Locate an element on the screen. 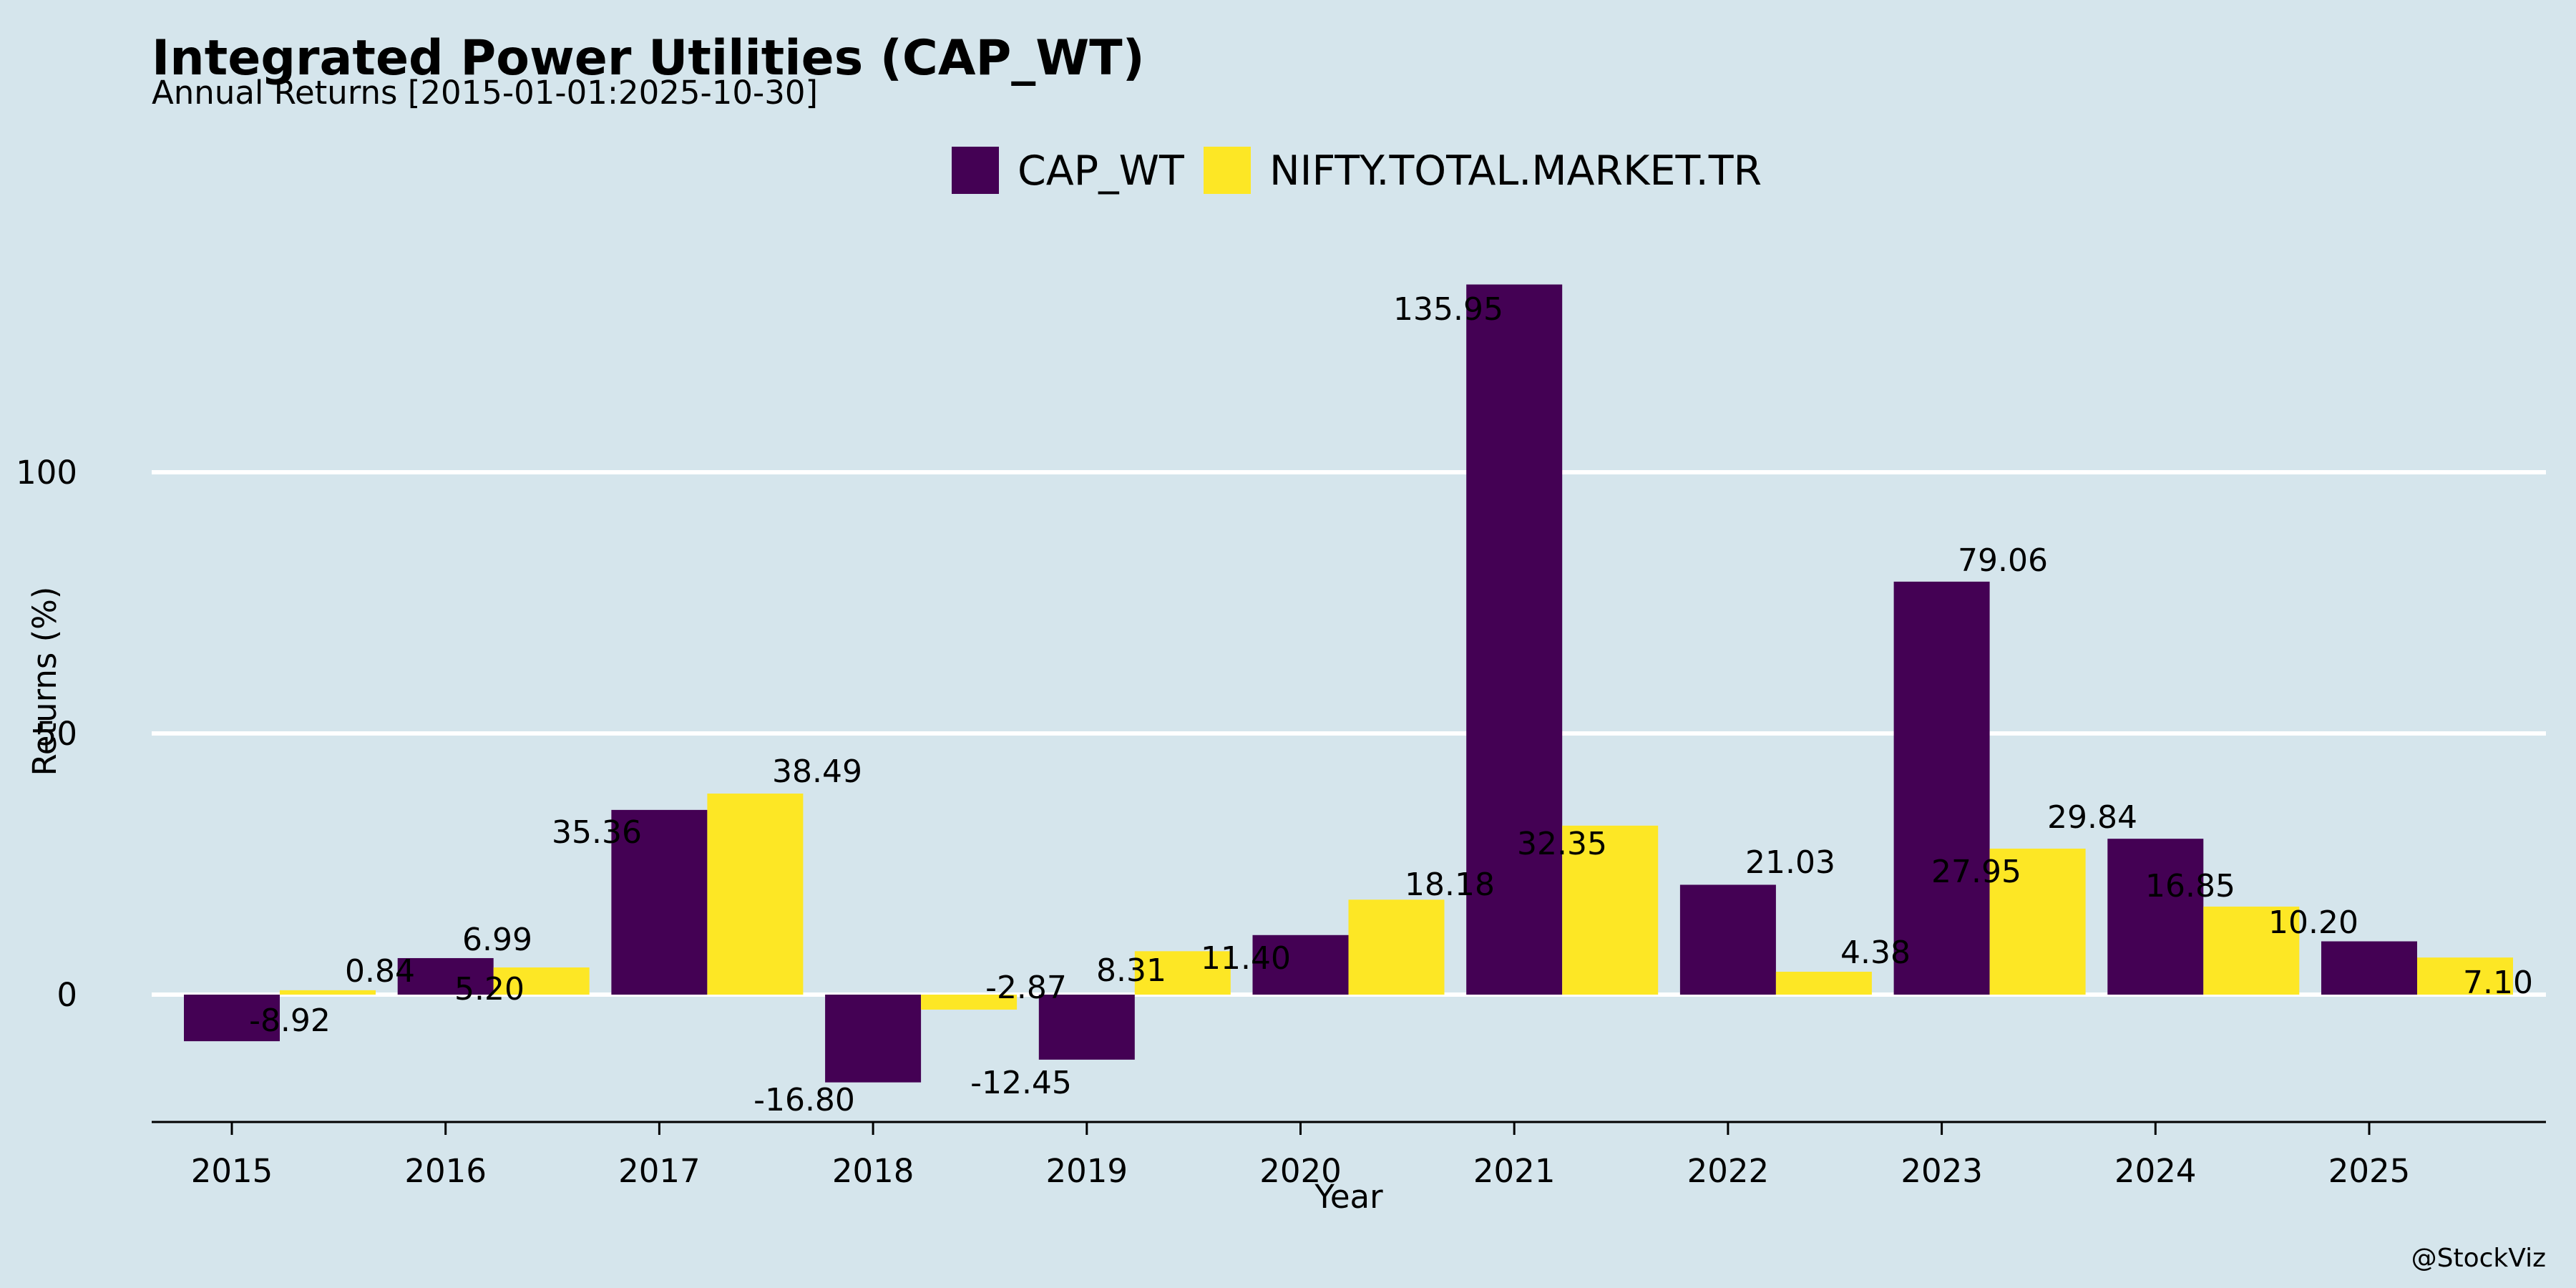  legend-label-nifty-total-market-tr: NIFTY.TOTAL.MARKET.TR is located at coordinates (1515, 171).